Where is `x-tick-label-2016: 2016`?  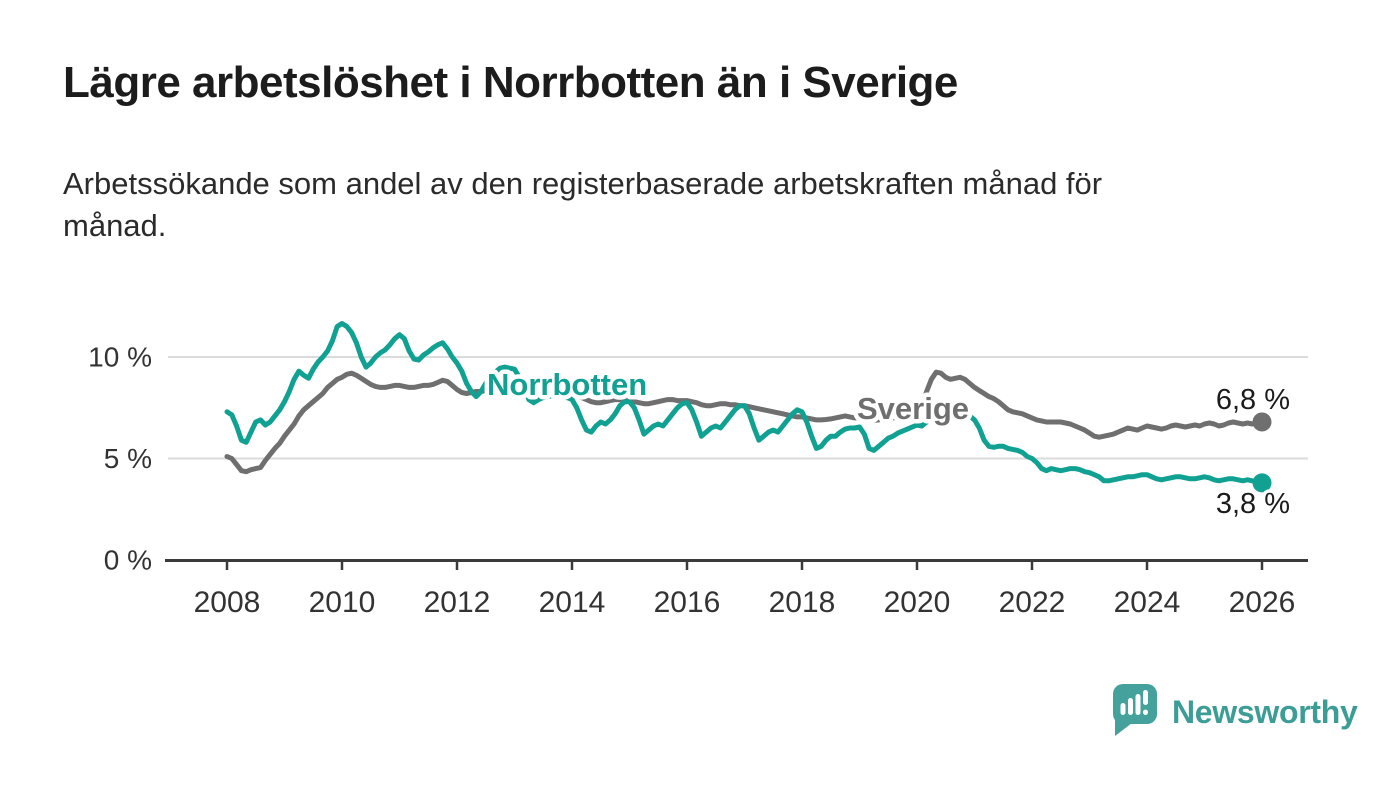 x-tick-label-2016: 2016 is located at coordinates (687, 602).